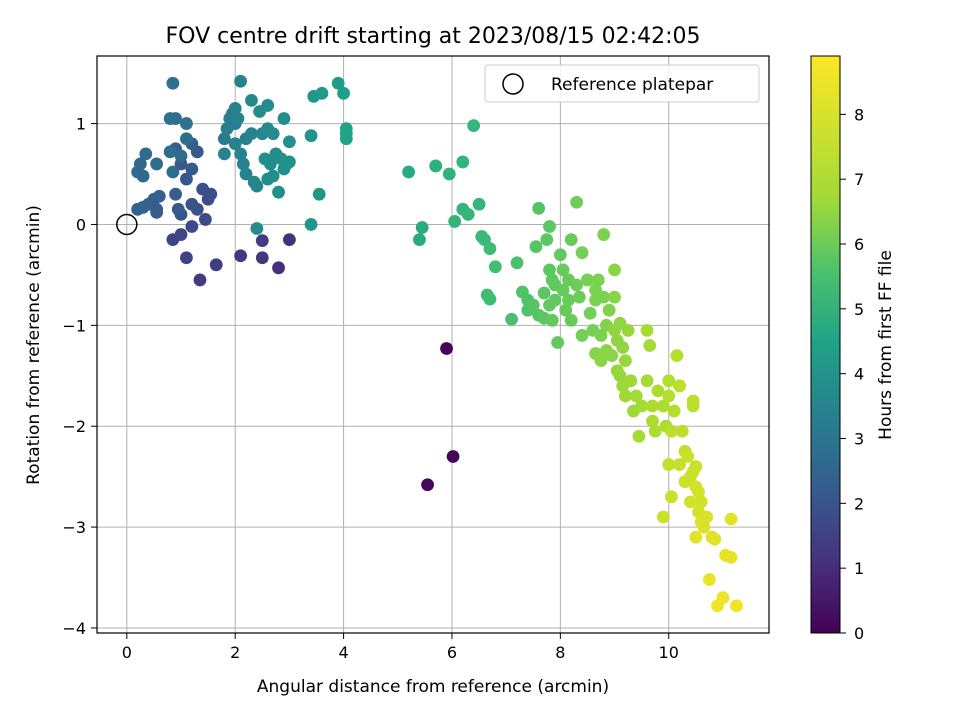 The image size is (960, 724). Describe the element at coordinates (74, 426) in the screenshot. I see `y-tick-label: −2` at that location.